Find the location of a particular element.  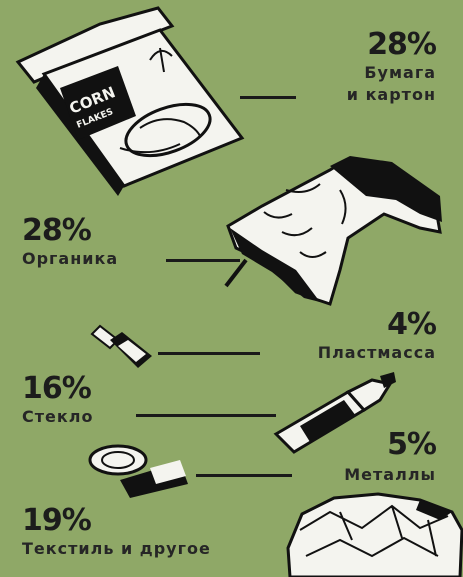

plastic-label: Пластмасса is located at coordinates (376, 352).